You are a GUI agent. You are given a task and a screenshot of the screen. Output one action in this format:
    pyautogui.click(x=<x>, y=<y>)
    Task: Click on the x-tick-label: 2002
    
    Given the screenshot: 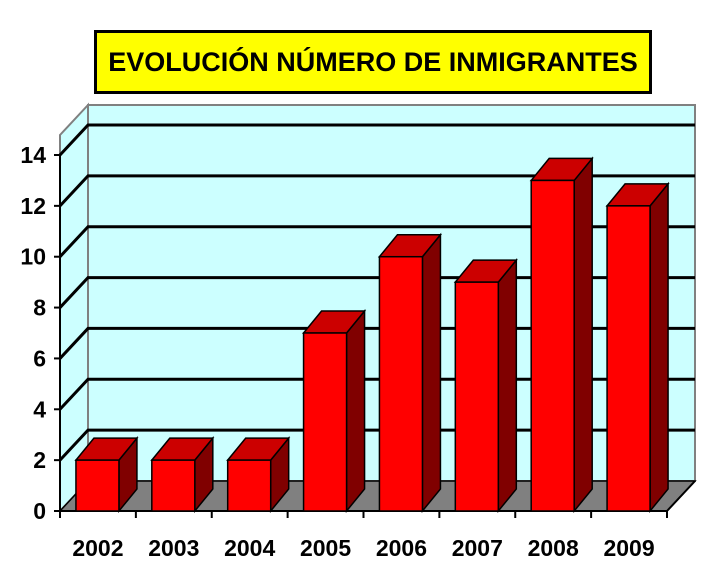 What is the action you would take?
    pyautogui.click(x=97, y=548)
    